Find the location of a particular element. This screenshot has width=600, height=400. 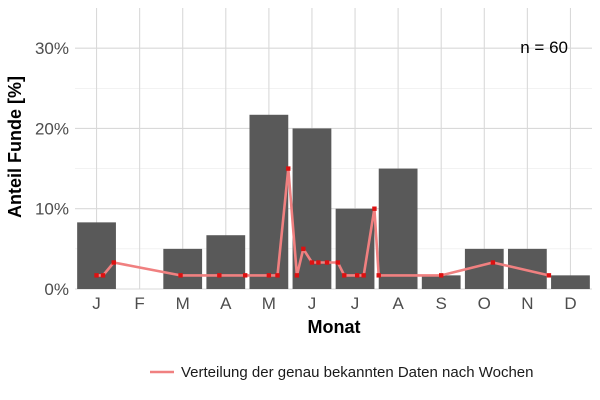

x-tick-label-2: M is located at coordinates (183, 303).